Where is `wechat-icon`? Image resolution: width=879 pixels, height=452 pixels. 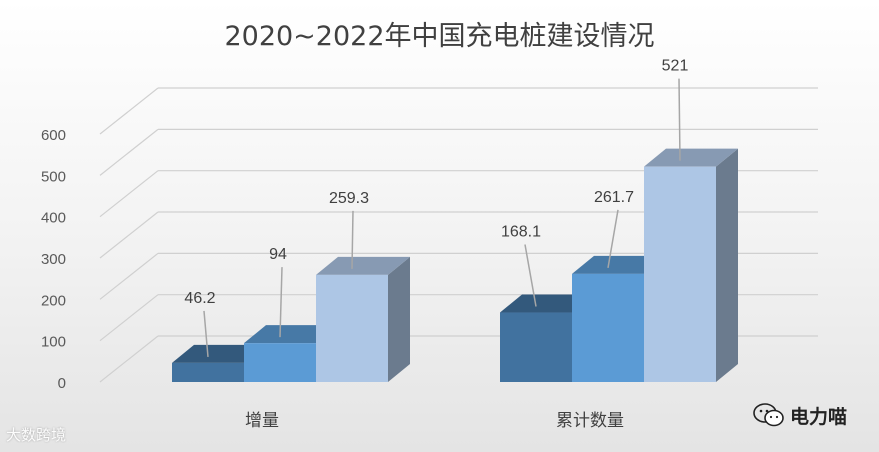 wechat-icon is located at coordinates (768, 415).